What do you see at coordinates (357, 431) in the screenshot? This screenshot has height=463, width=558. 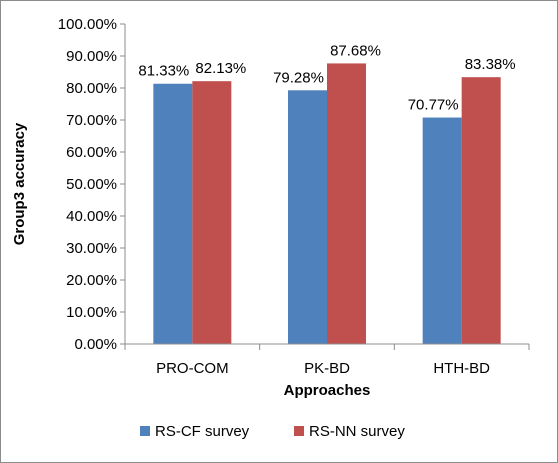 I see `legend-label: RS-NN survey` at bounding box center [357, 431].